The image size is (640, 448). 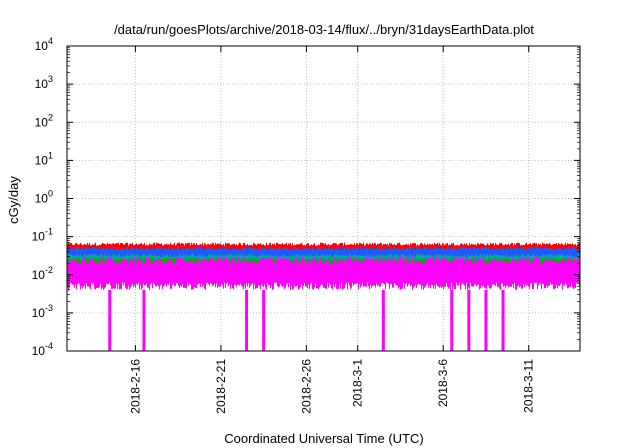 I want to click on x-tick-label: 2018-3-6, so click(x=443, y=383).